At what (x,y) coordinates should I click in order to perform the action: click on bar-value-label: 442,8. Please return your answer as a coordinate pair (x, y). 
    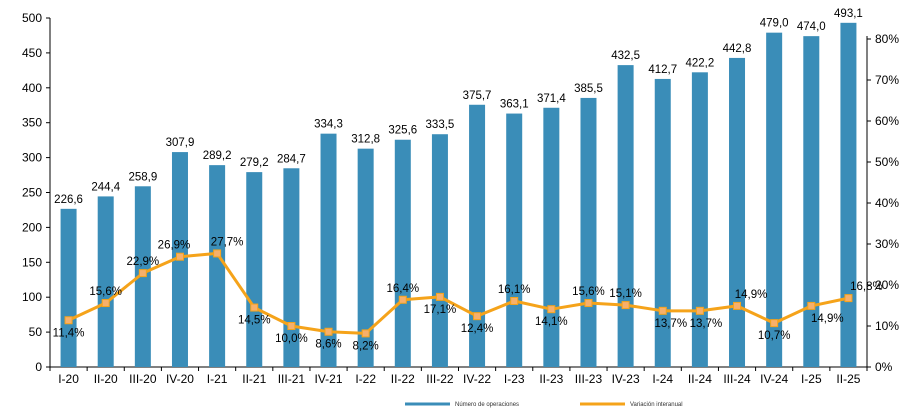
    Looking at the image, I should click on (737, 49).